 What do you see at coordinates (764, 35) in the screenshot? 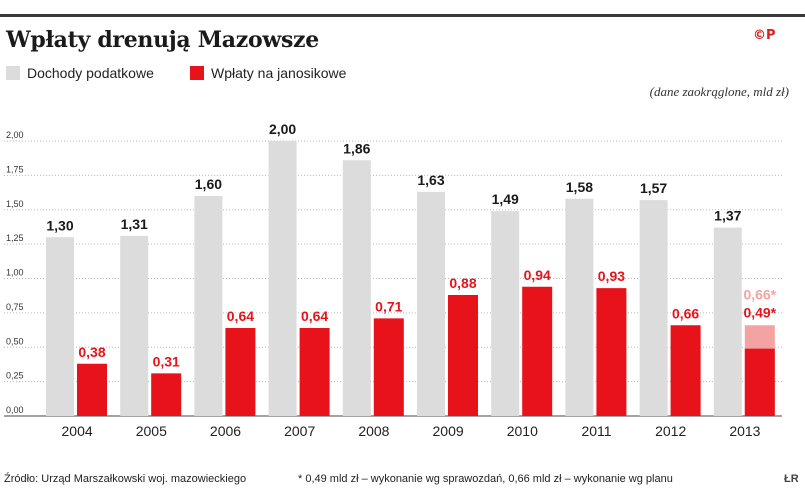
I see `publisher-logo: ©P` at bounding box center [764, 35].